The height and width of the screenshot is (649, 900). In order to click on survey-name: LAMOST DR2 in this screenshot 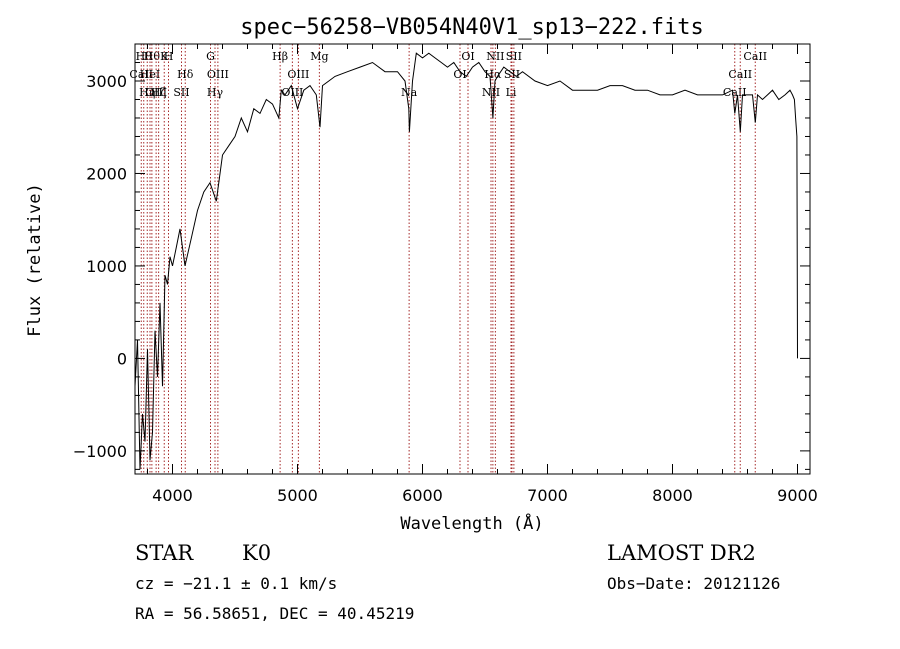, I will do `click(681, 553)`.